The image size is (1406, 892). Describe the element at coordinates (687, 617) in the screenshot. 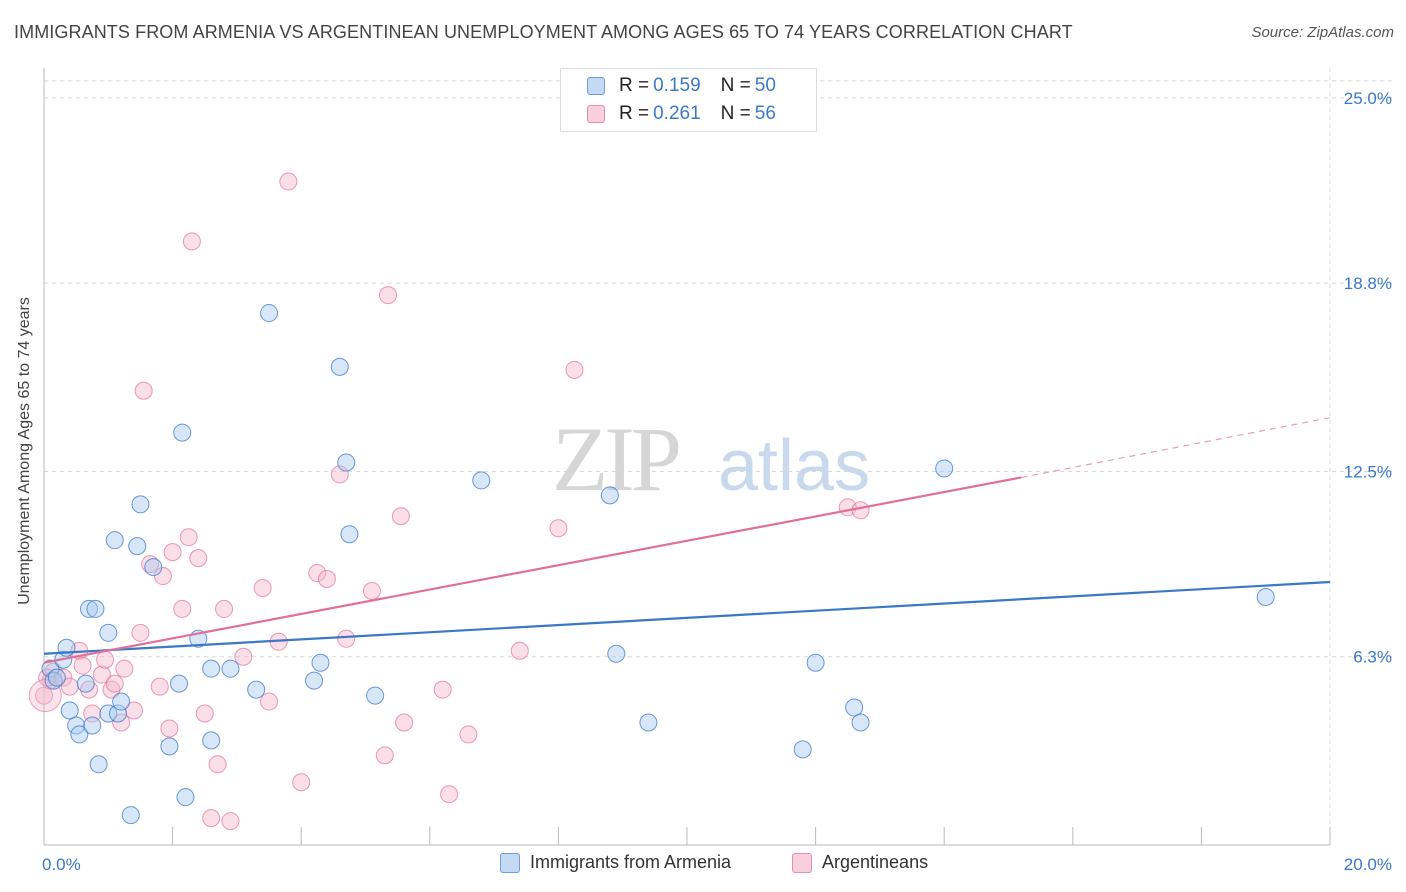

I see `trend-line-armenia` at that location.